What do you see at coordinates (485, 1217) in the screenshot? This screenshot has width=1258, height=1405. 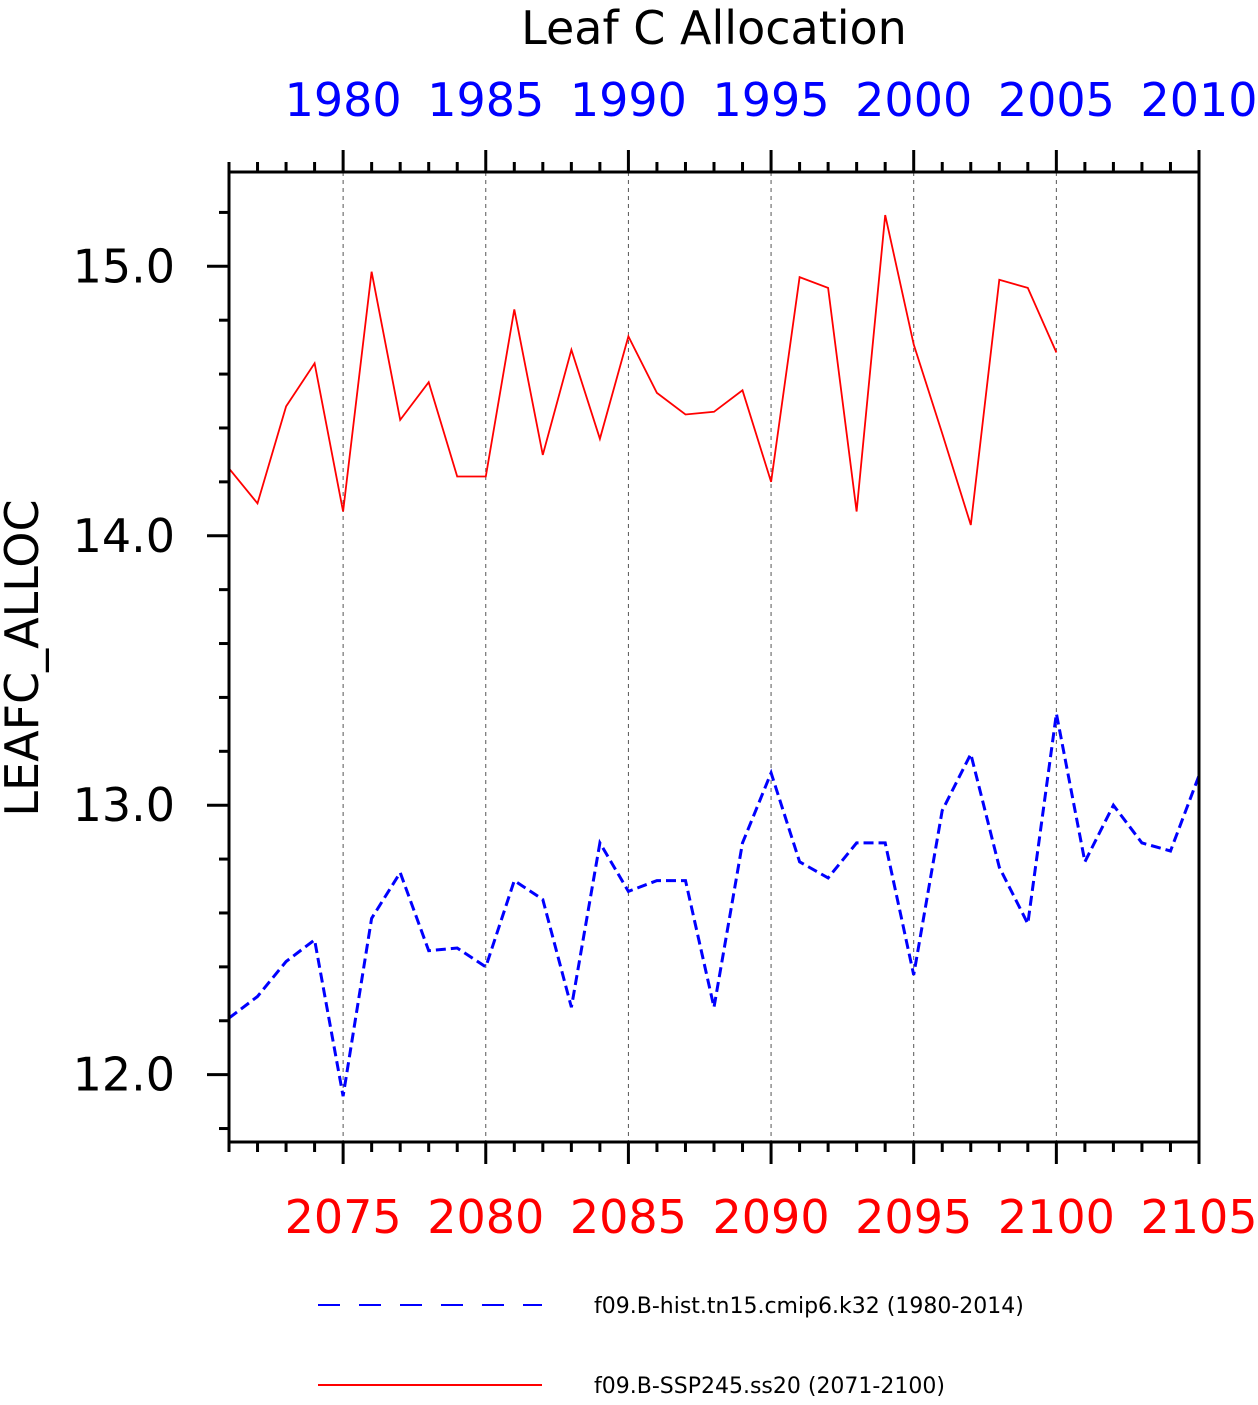 I see `x-bottom-tick-label: 2080` at bounding box center [485, 1217].